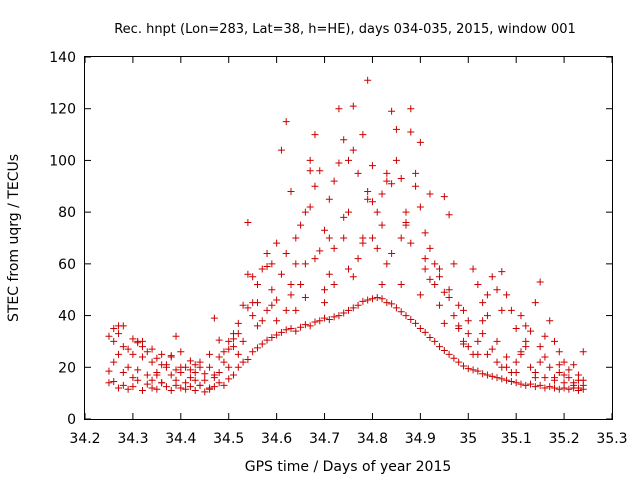 This screenshot has height=480, width=640. What do you see at coordinates (67, 213) in the screenshot?
I see `y-tick-label: 80` at bounding box center [67, 213].